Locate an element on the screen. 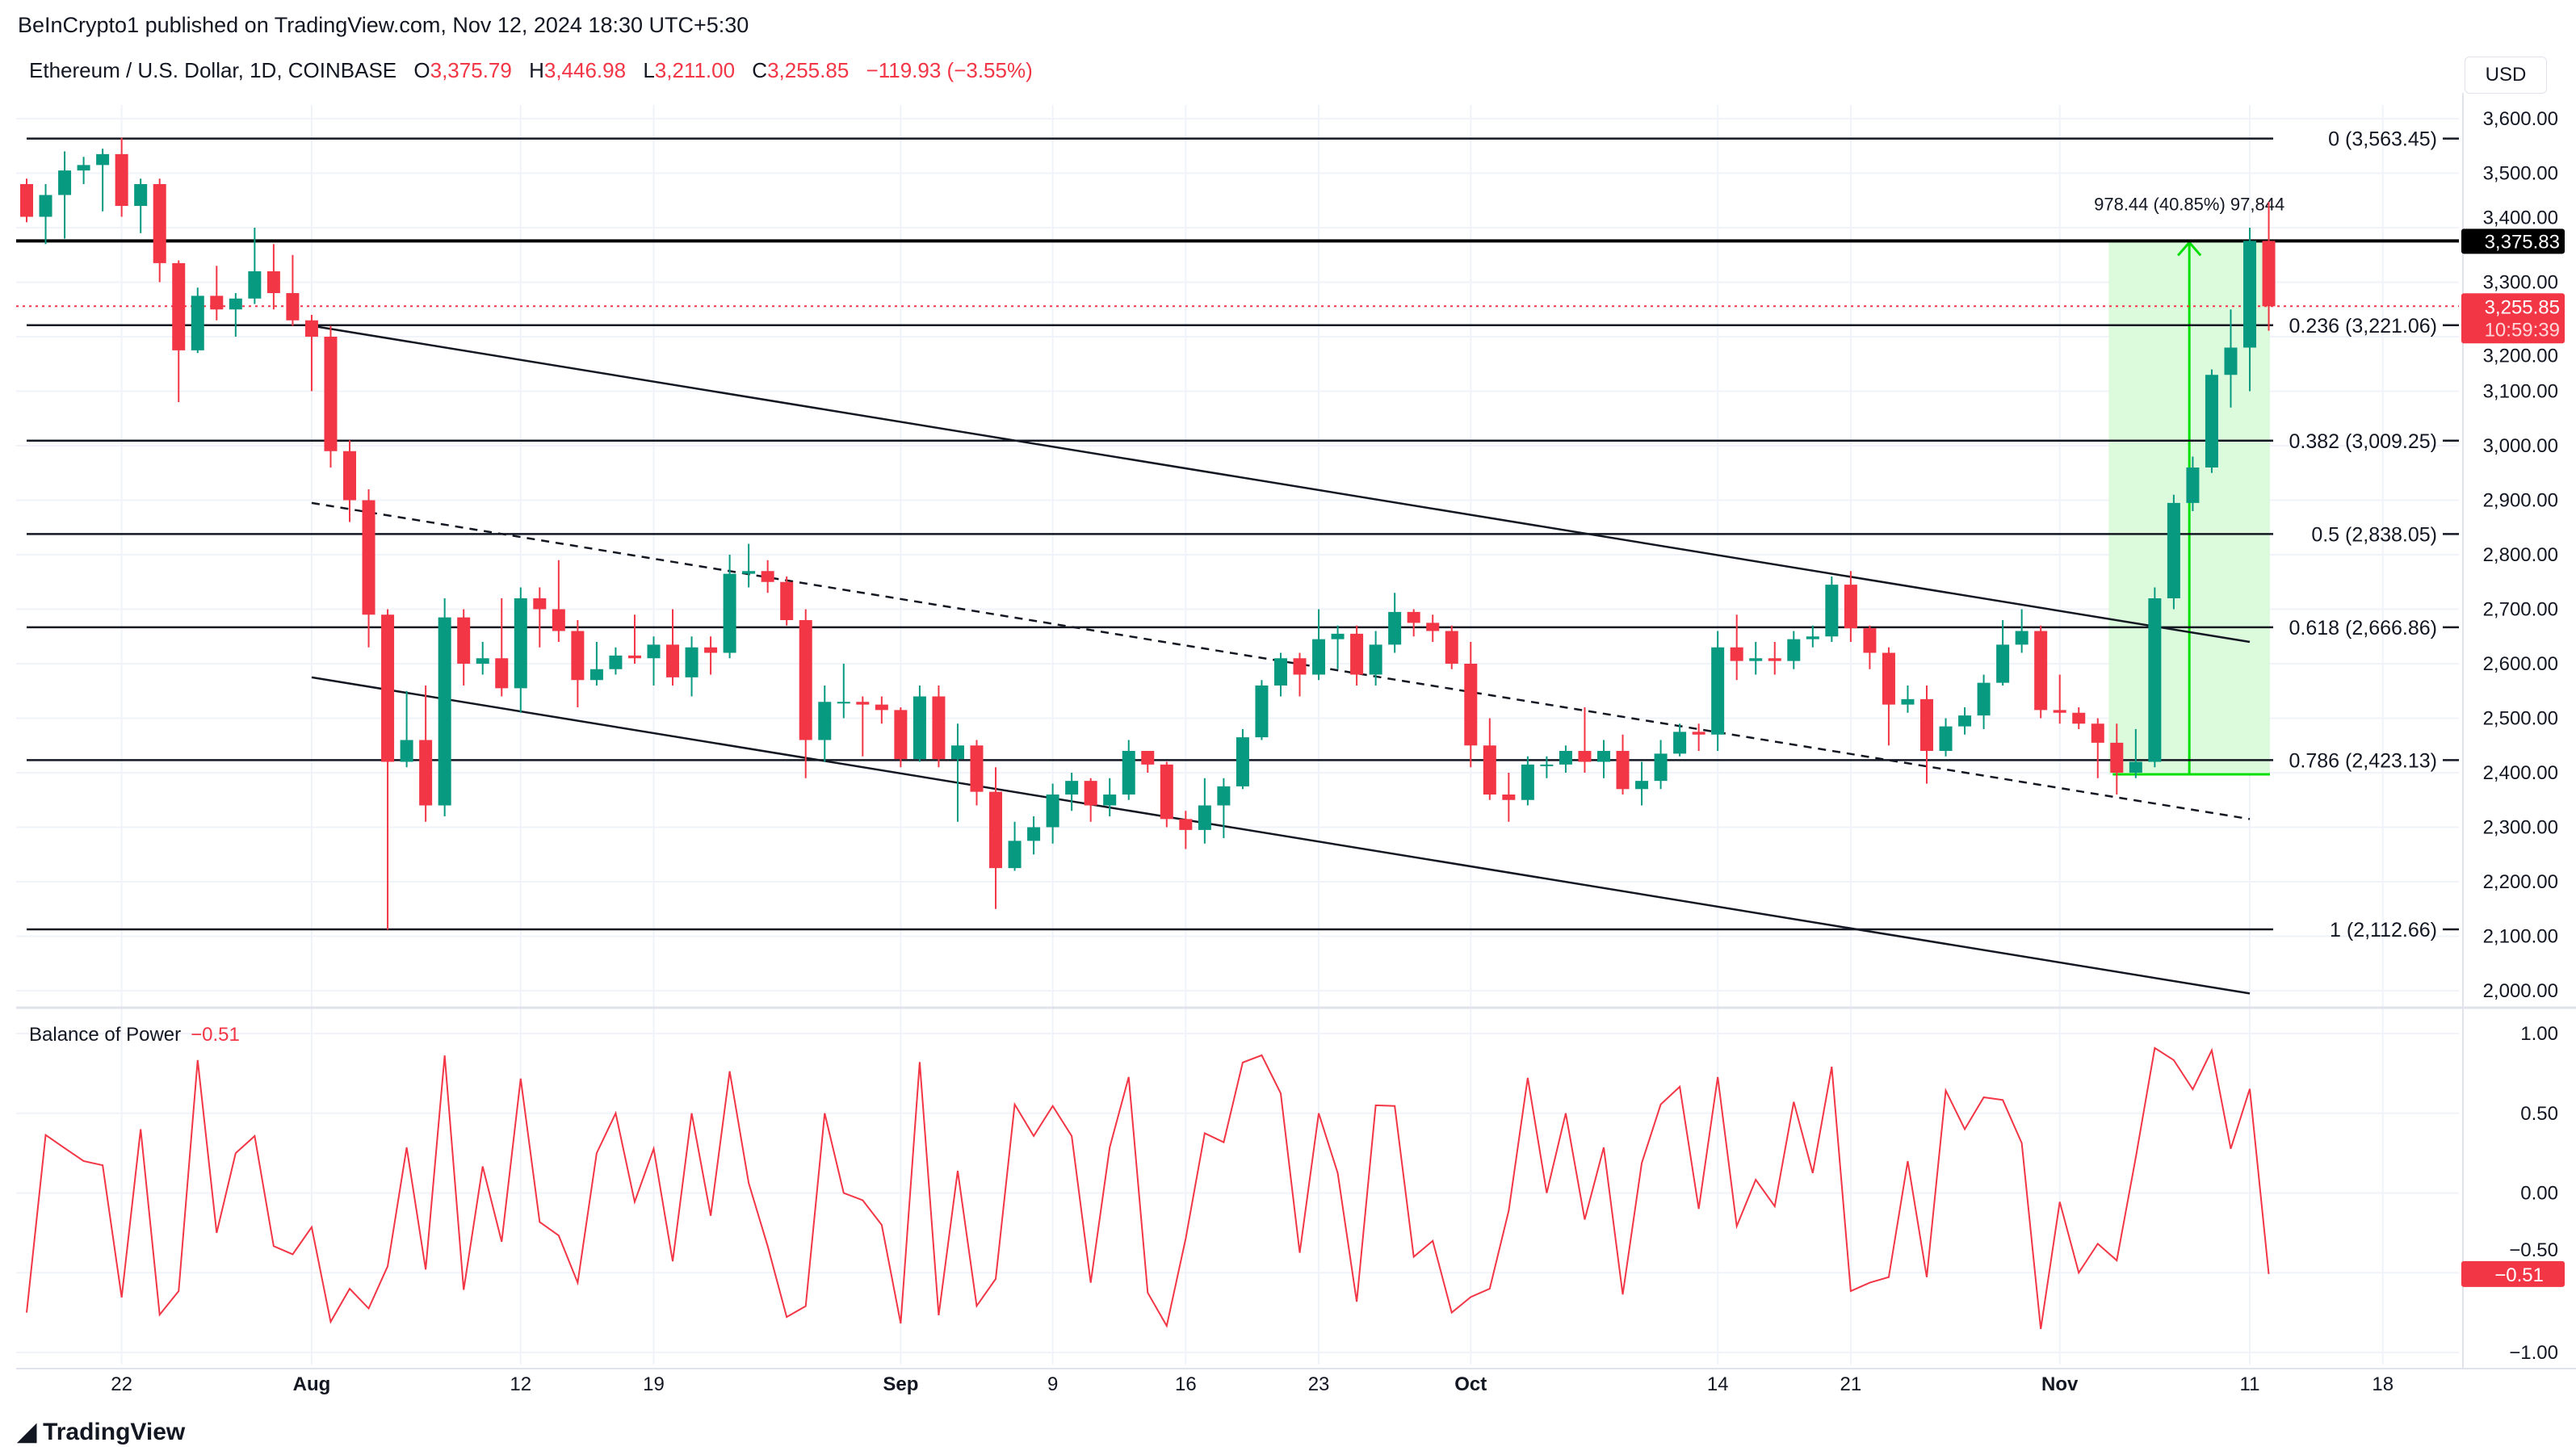 Image resolution: width=2576 pixels, height=1455 pixels. price-tick-label: 3,400.00 is located at coordinates (2520, 218).